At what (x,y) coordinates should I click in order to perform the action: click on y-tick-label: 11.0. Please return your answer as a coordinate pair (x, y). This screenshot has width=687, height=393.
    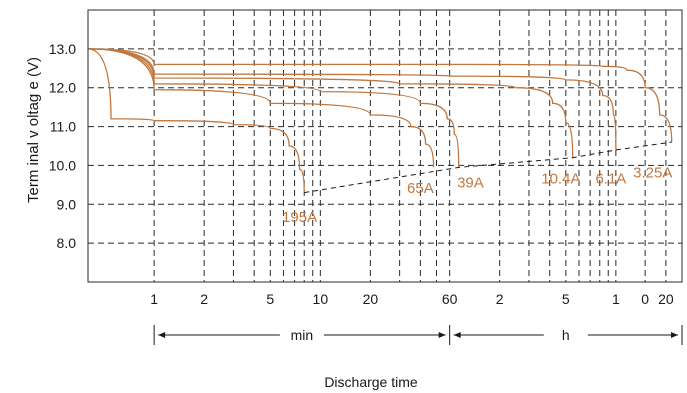
    Looking at the image, I should click on (63, 127).